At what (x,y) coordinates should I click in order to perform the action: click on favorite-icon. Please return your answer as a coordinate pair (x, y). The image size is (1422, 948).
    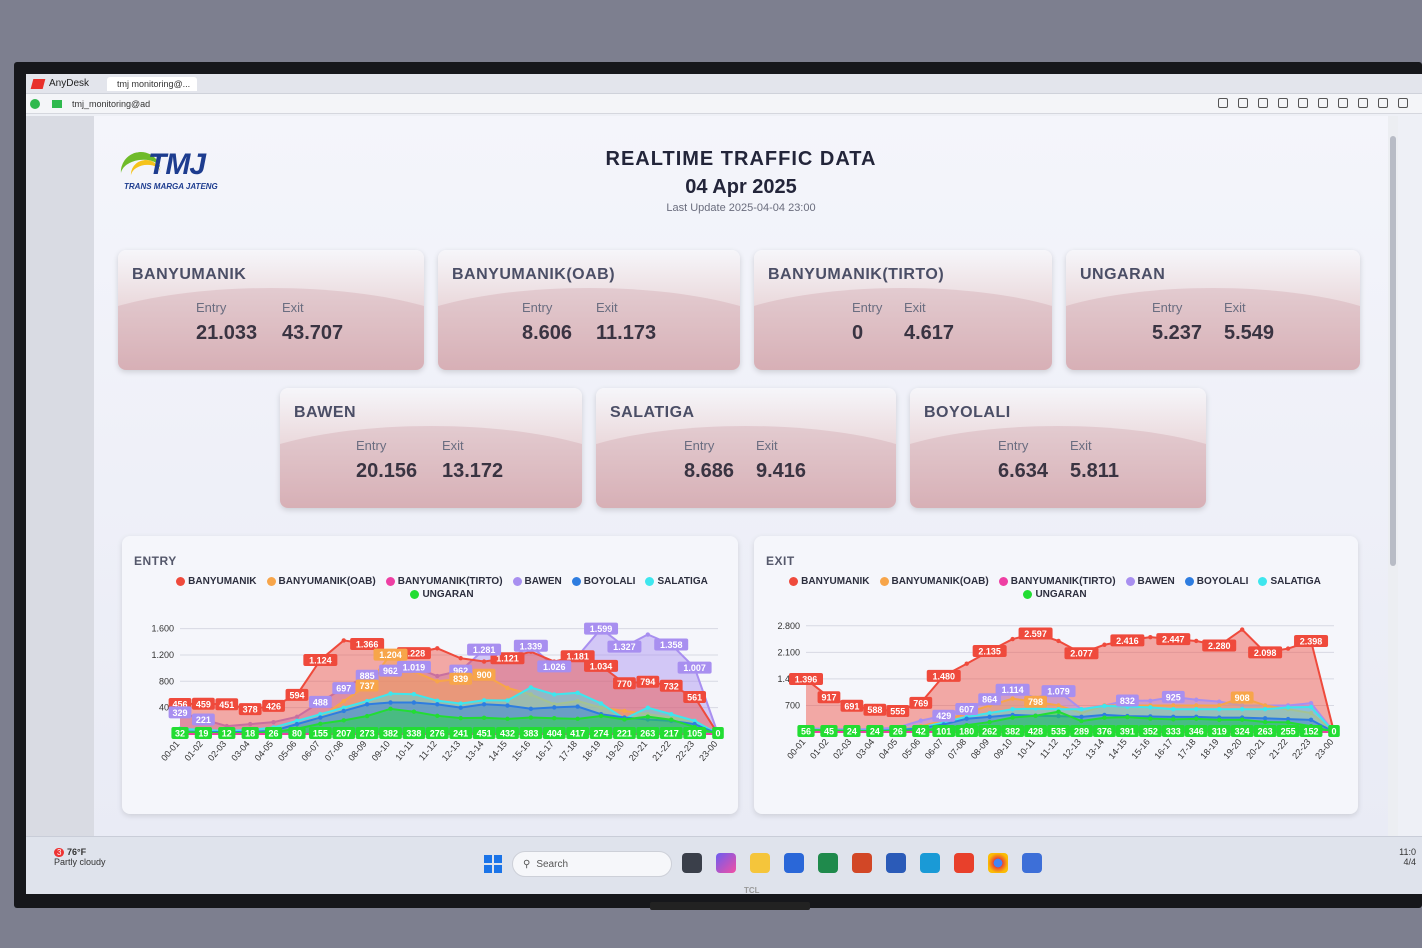
    Looking at the image, I should click on (1283, 103).